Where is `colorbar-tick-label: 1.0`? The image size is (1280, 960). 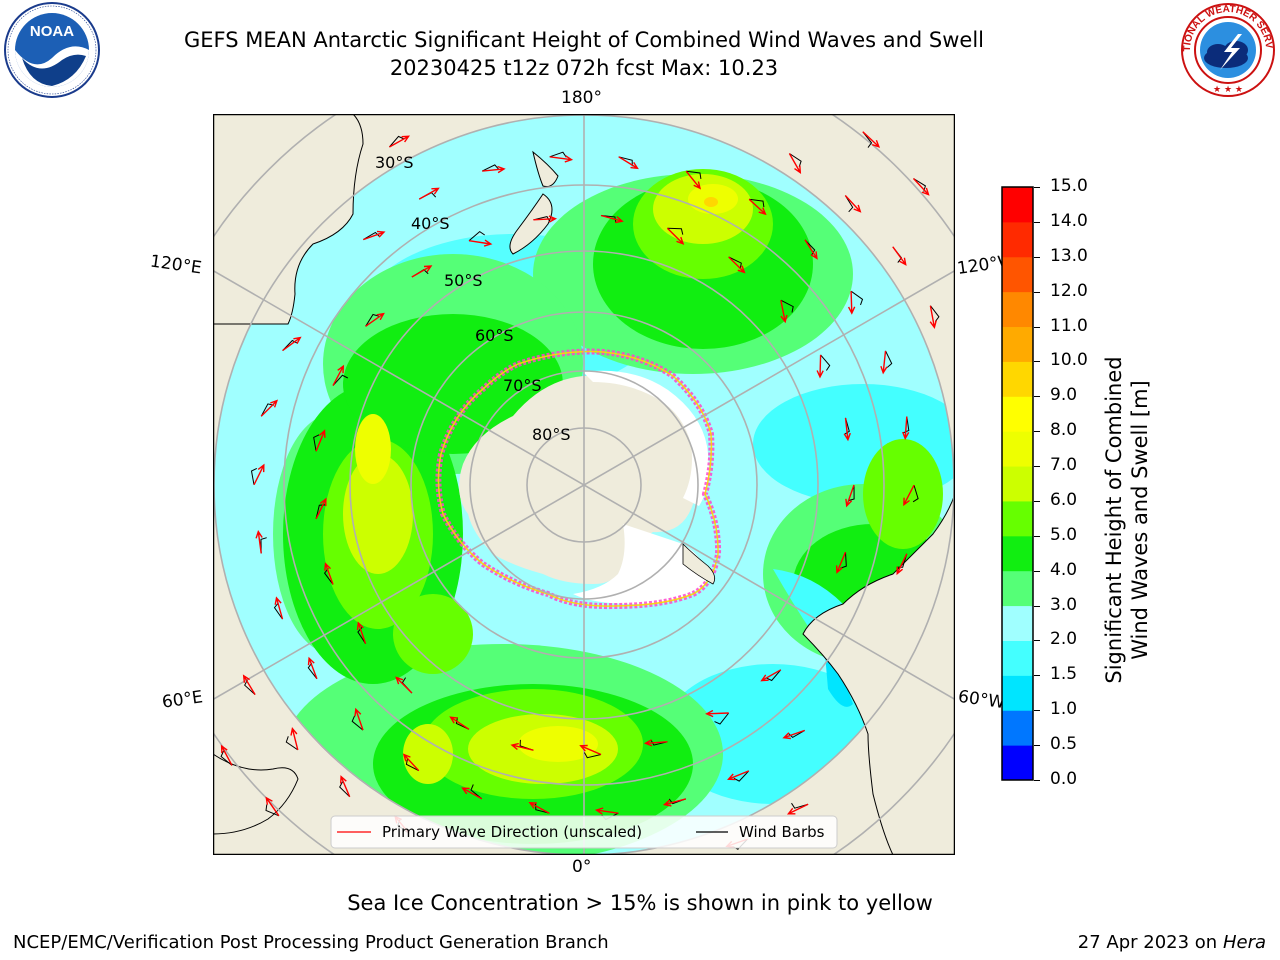 colorbar-tick-label: 1.0 is located at coordinates (1064, 709).